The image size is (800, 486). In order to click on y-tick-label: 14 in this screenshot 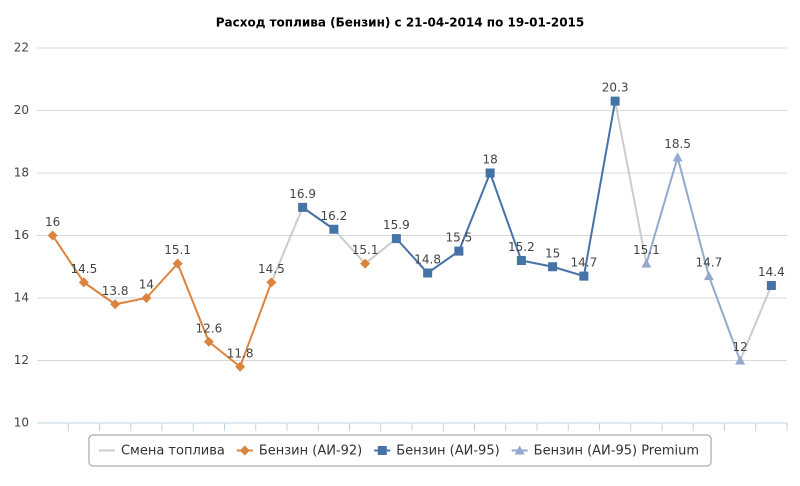, I will do `click(21, 298)`.